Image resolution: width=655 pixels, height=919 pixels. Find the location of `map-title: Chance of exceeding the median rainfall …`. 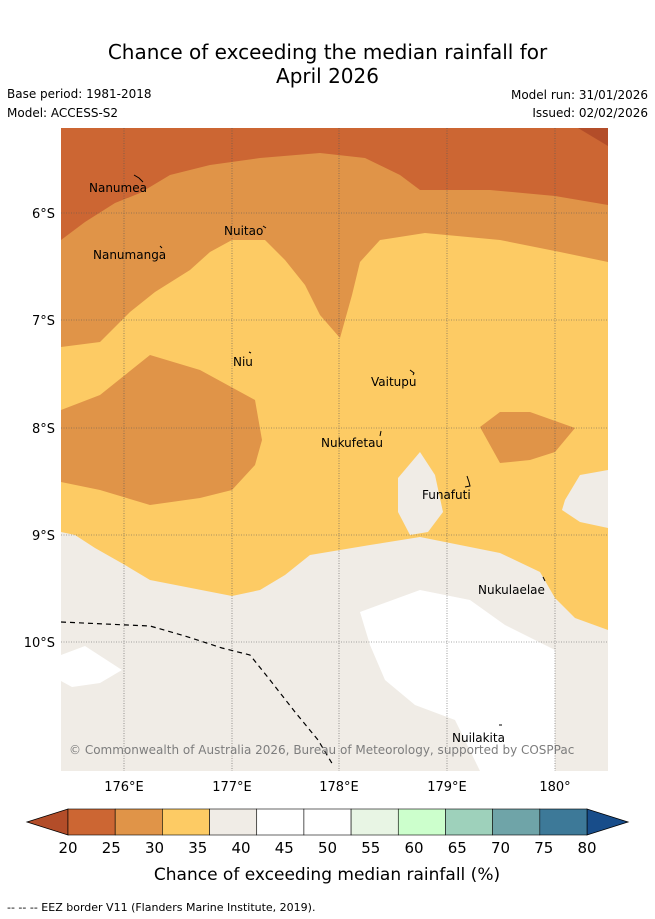

map-title: Chance of exceeding the median rainfall … is located at coordinates (327, 64).